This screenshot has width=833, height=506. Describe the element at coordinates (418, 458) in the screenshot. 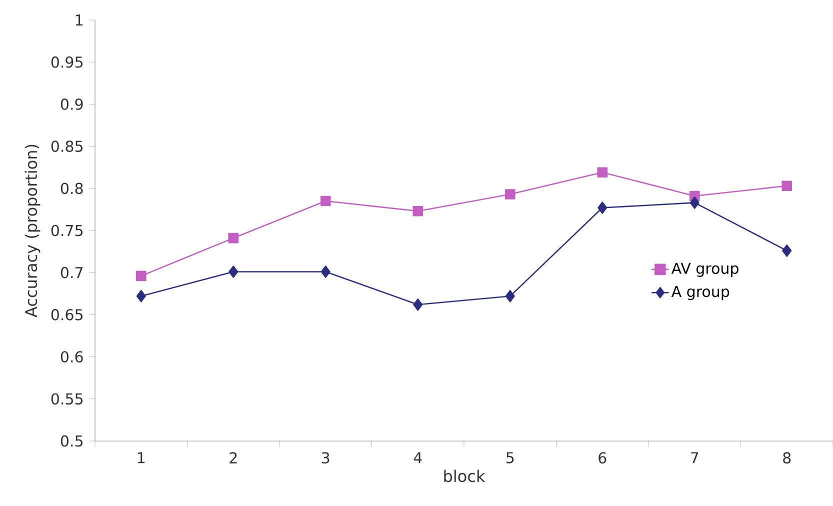

I see `x-tick-label: 4` at that location.